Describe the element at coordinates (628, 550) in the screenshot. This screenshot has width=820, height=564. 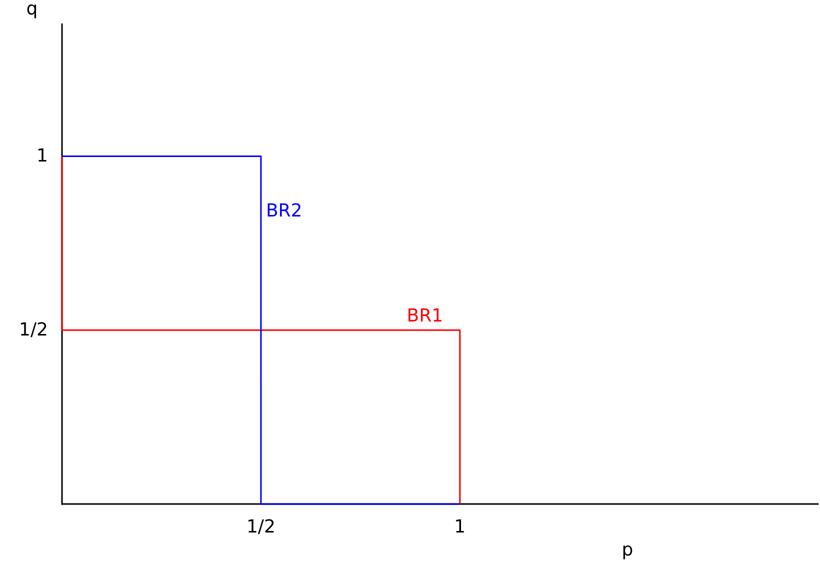
I see `x-axis-title: p` at that location.